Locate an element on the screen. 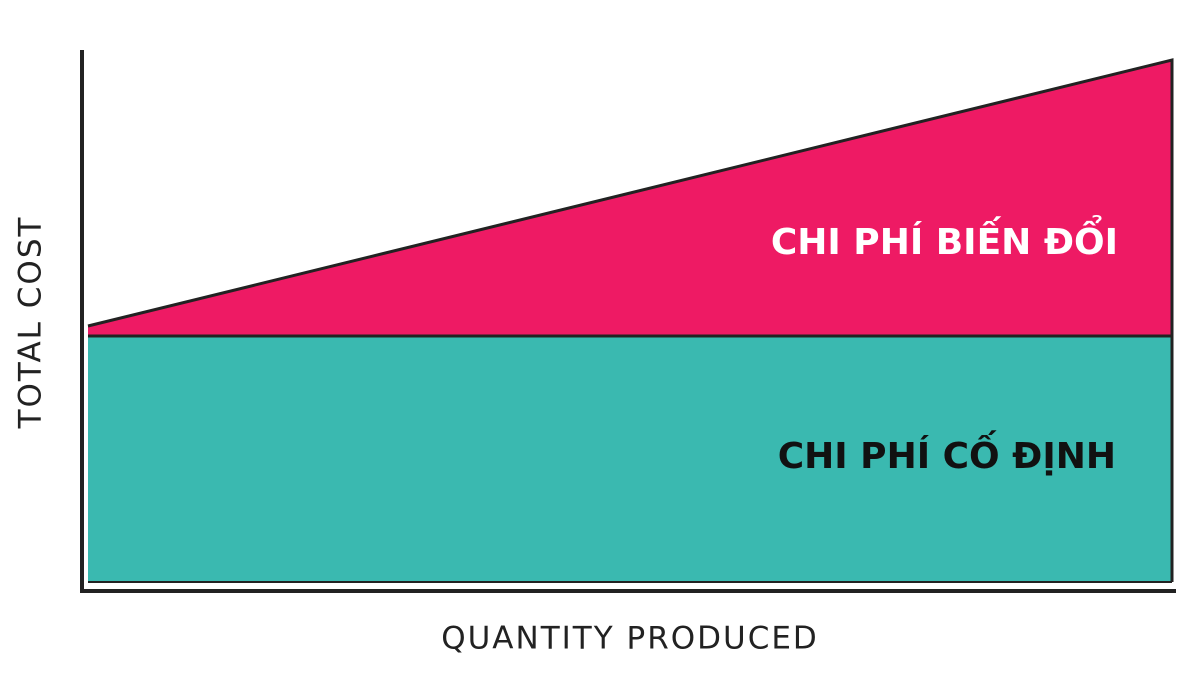 The image size is (1196, 675). x-axis-label: QUANTITY PRODUCED is located at coordinates (630, 639).